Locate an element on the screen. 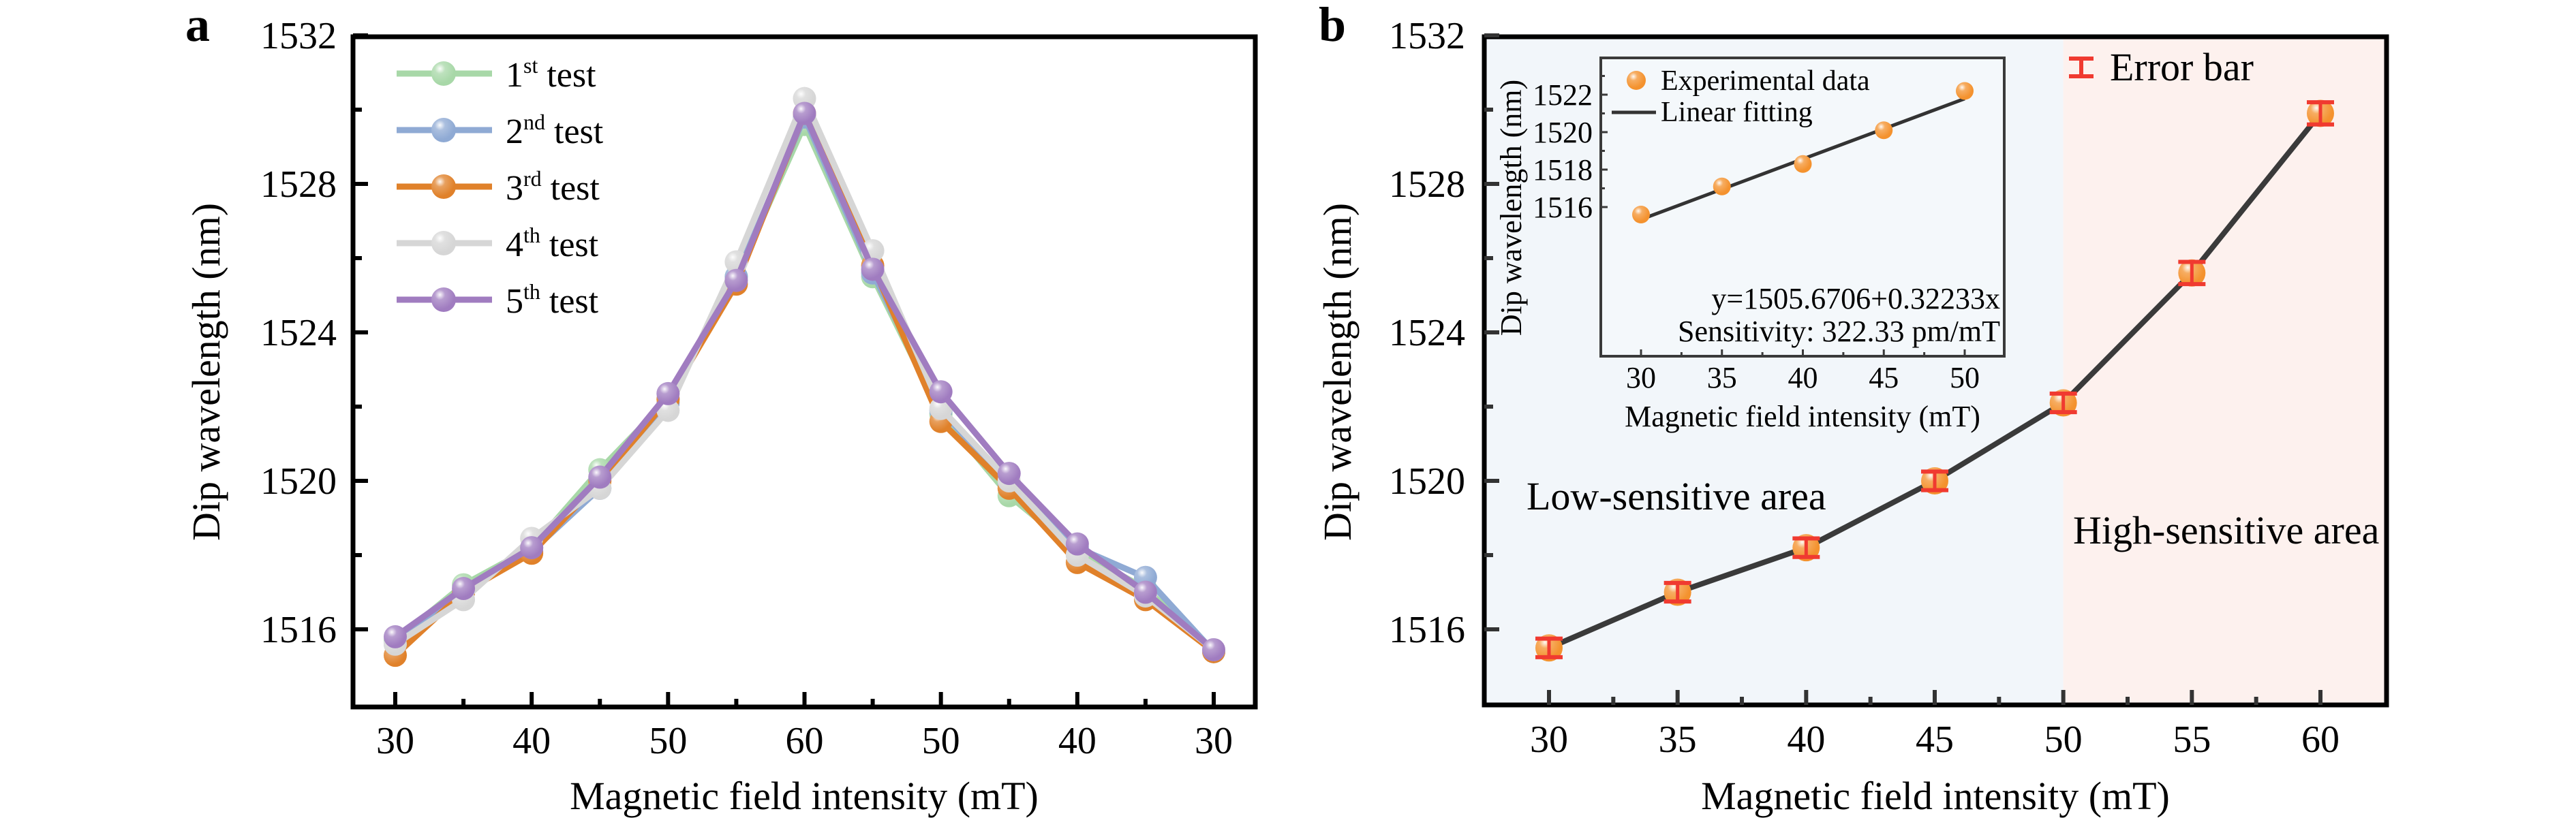 The width and height of the screenshot is (2576, 818). inset-x-tick-label: 45 is located at coordinates (1884, 377).